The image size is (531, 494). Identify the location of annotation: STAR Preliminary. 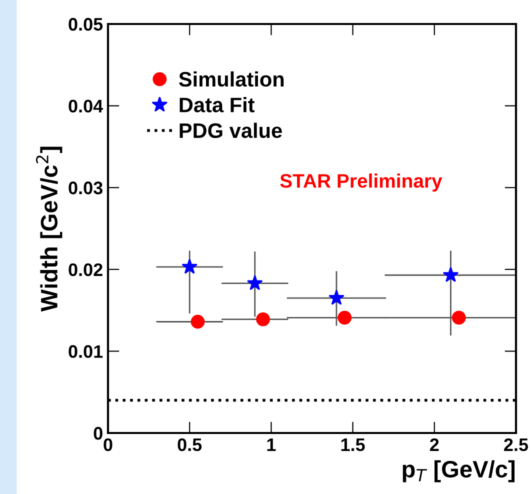
(361, 183).